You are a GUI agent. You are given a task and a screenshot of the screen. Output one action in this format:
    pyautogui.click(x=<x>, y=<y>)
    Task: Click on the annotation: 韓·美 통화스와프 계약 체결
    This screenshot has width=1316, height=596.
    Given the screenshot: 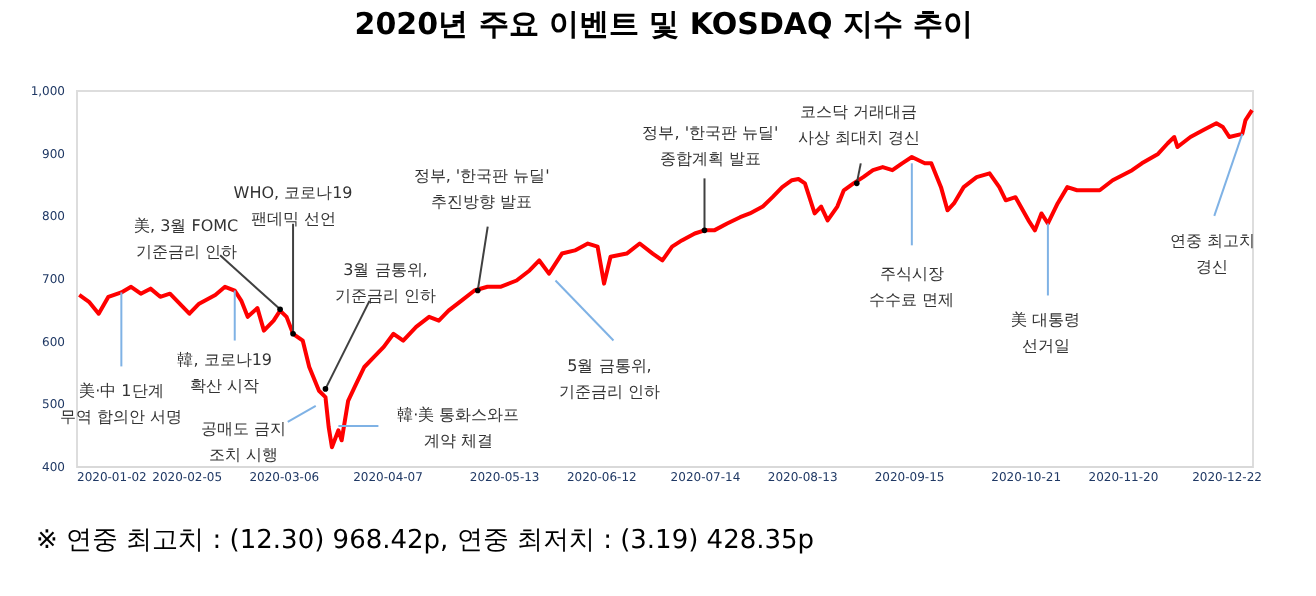 What is the action you would take?
    pyautogui.click(x=458, y=427)
    